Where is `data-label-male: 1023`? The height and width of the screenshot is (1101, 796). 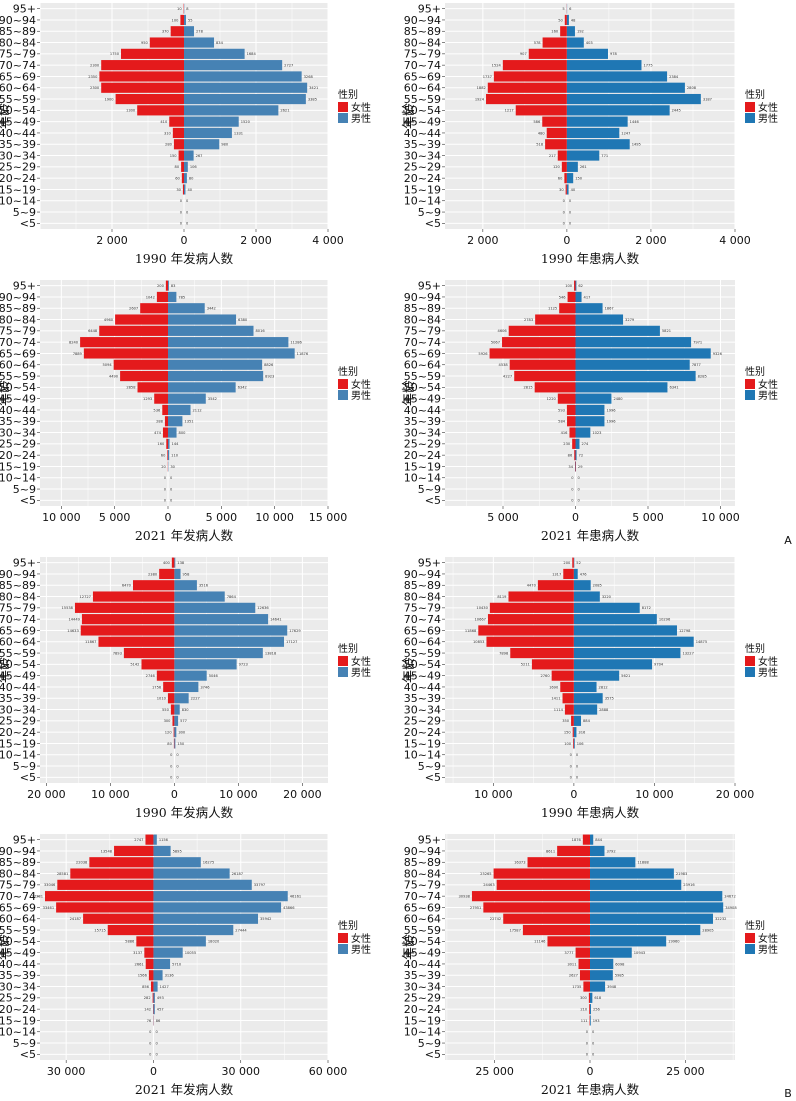 data-label-male: 1023 is located at coordinates (596, 433).